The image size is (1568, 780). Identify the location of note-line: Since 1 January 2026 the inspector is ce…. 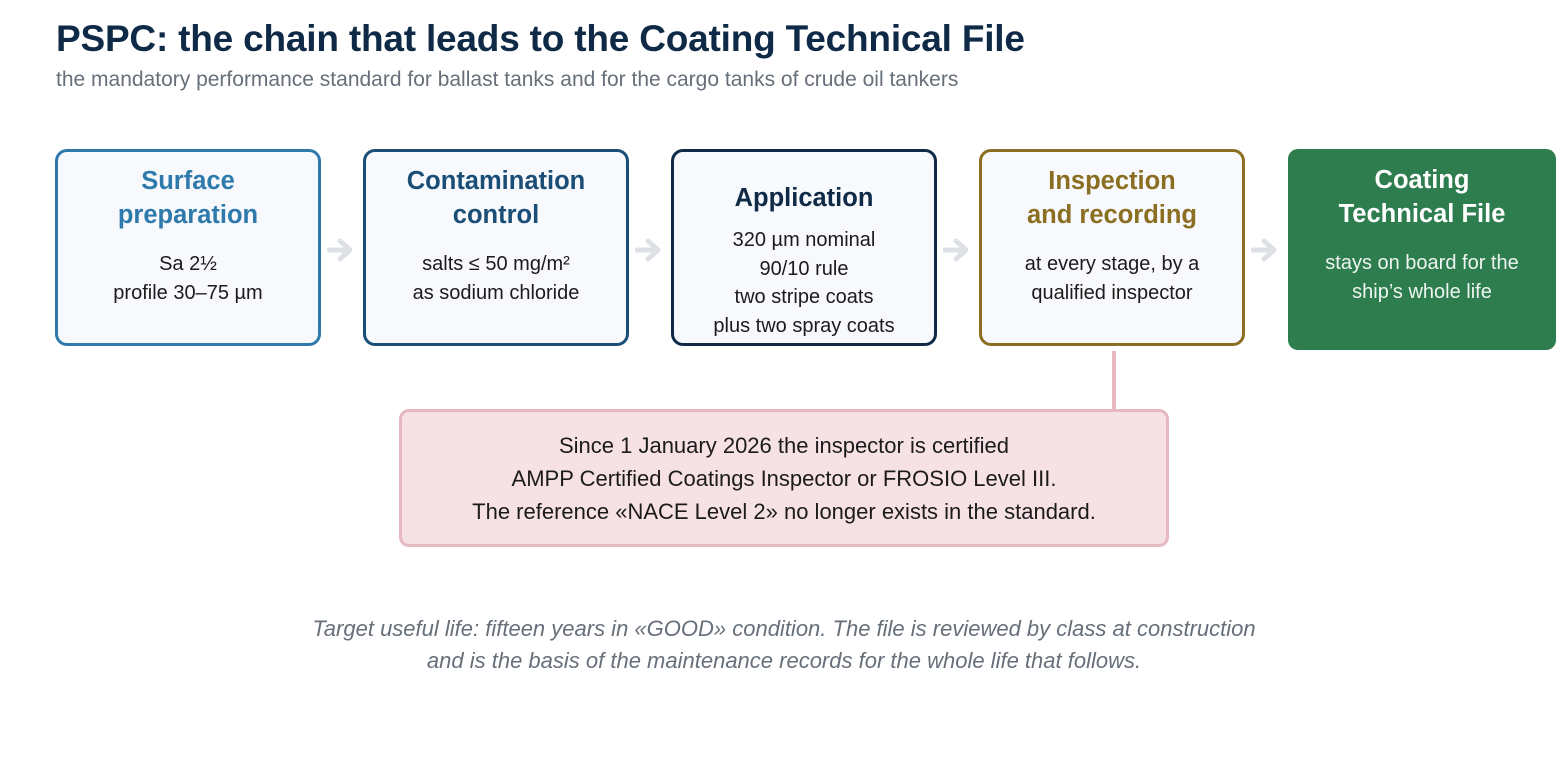
(784, 445).